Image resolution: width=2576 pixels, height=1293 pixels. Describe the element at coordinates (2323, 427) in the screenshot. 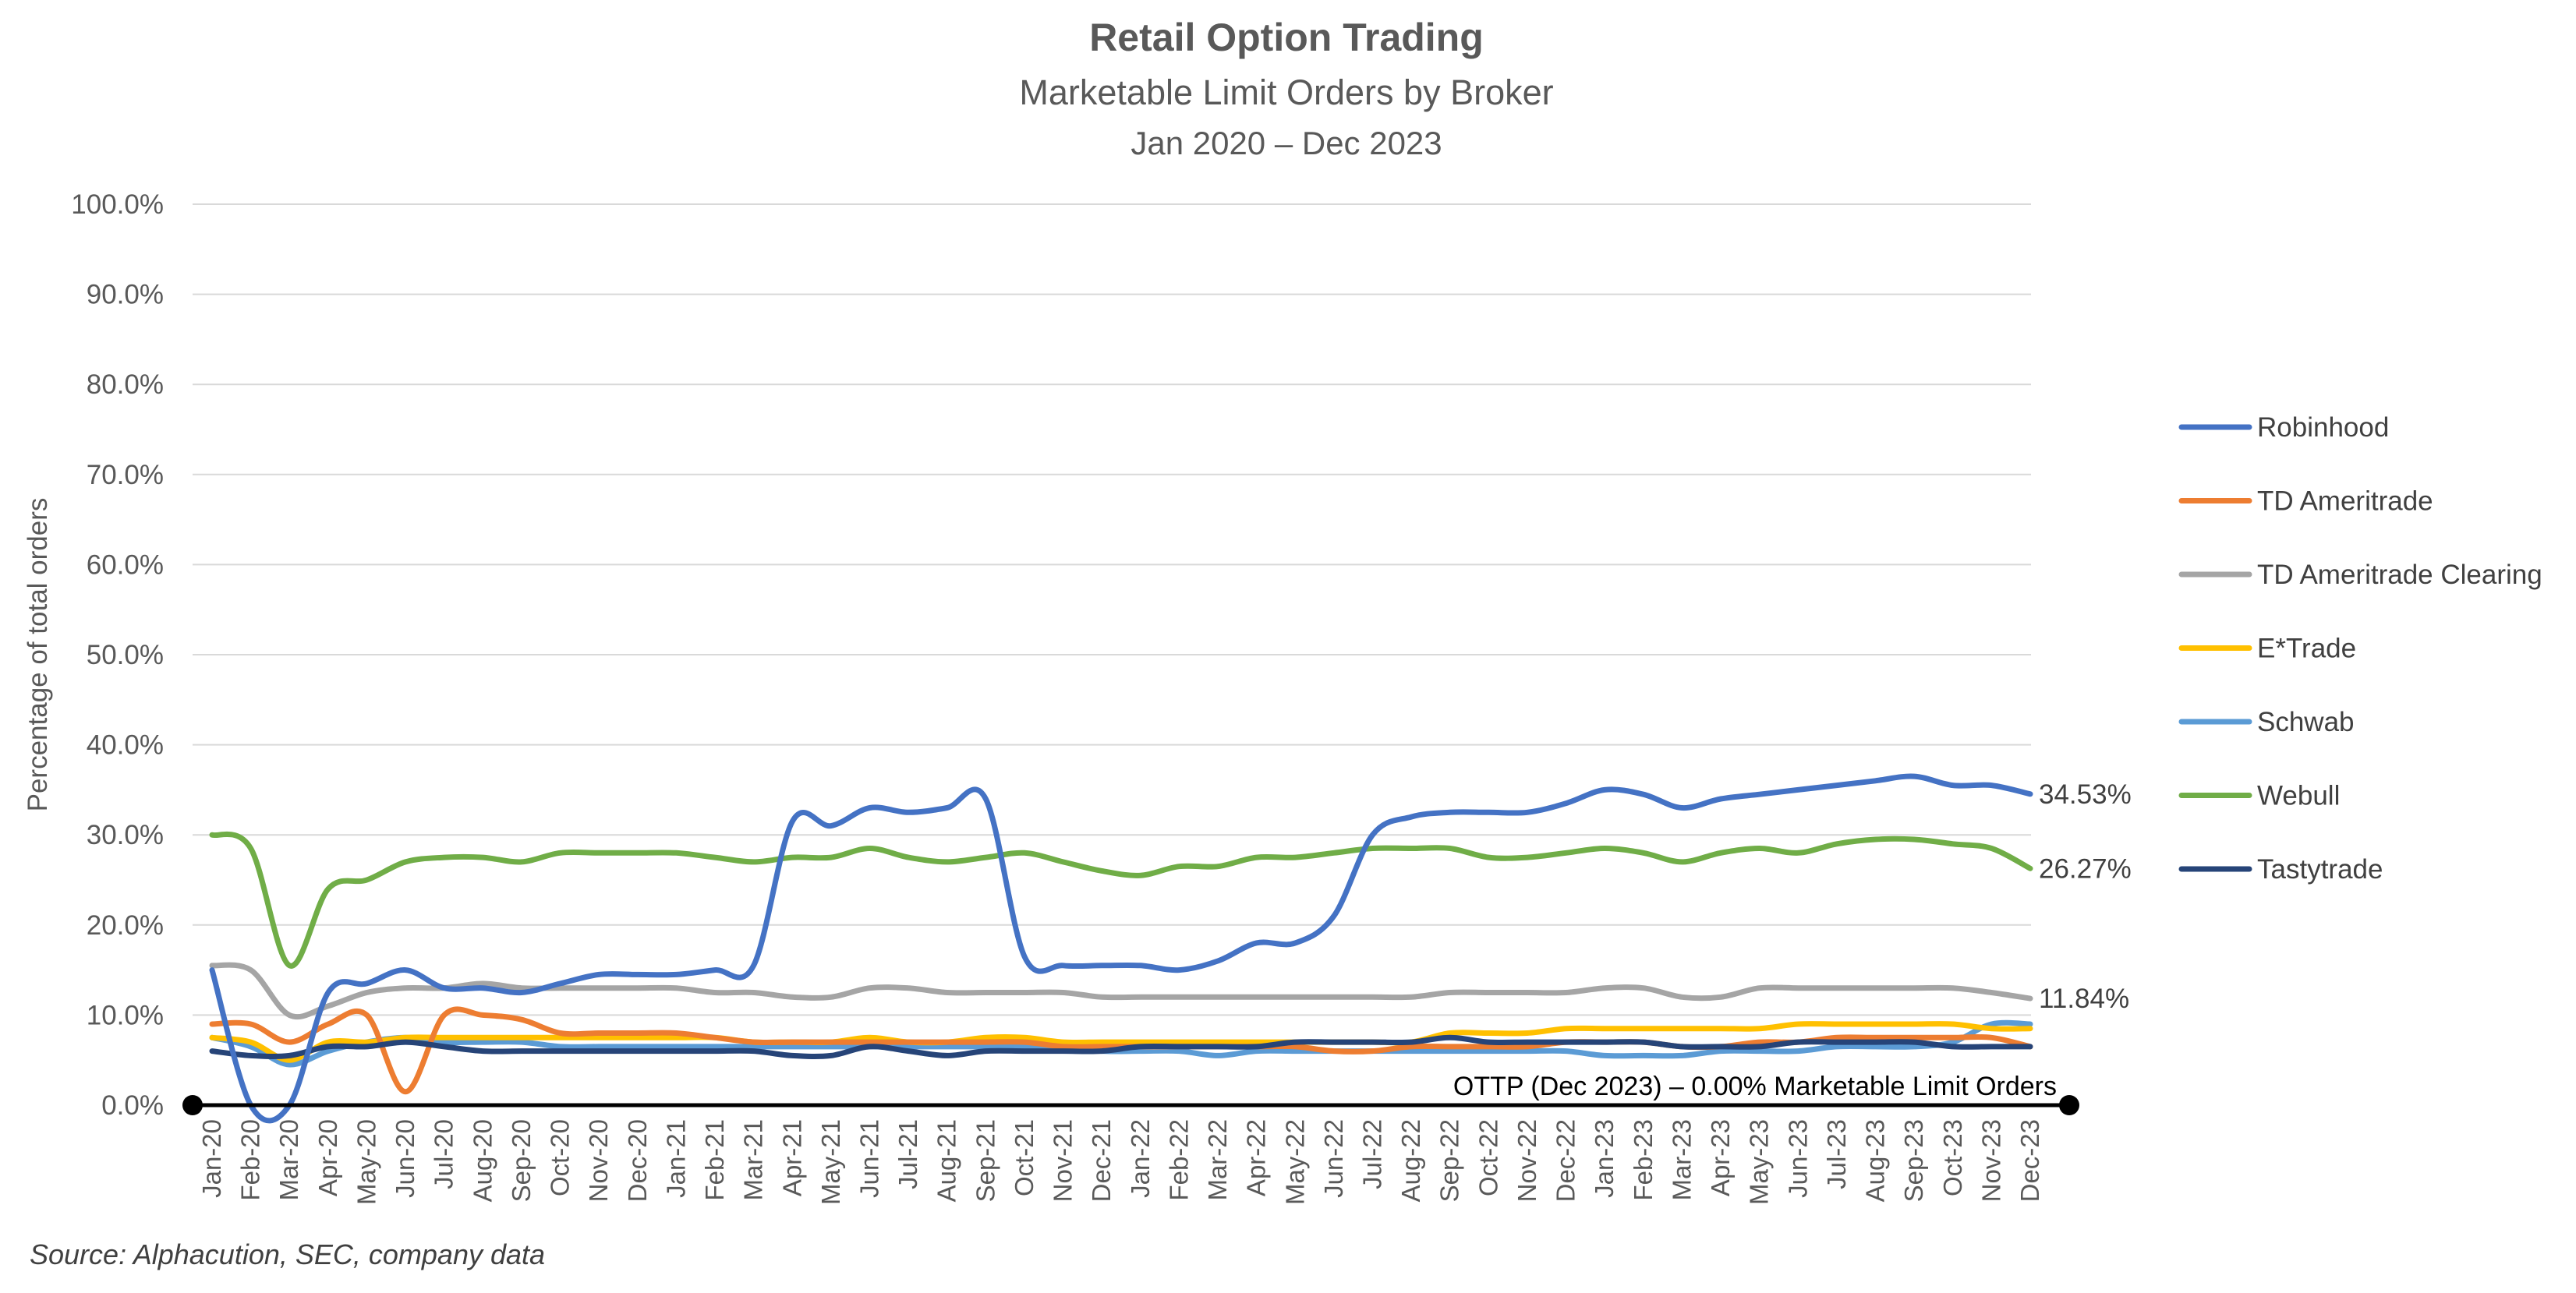

I see `legend-label: Robinhood` at that location.